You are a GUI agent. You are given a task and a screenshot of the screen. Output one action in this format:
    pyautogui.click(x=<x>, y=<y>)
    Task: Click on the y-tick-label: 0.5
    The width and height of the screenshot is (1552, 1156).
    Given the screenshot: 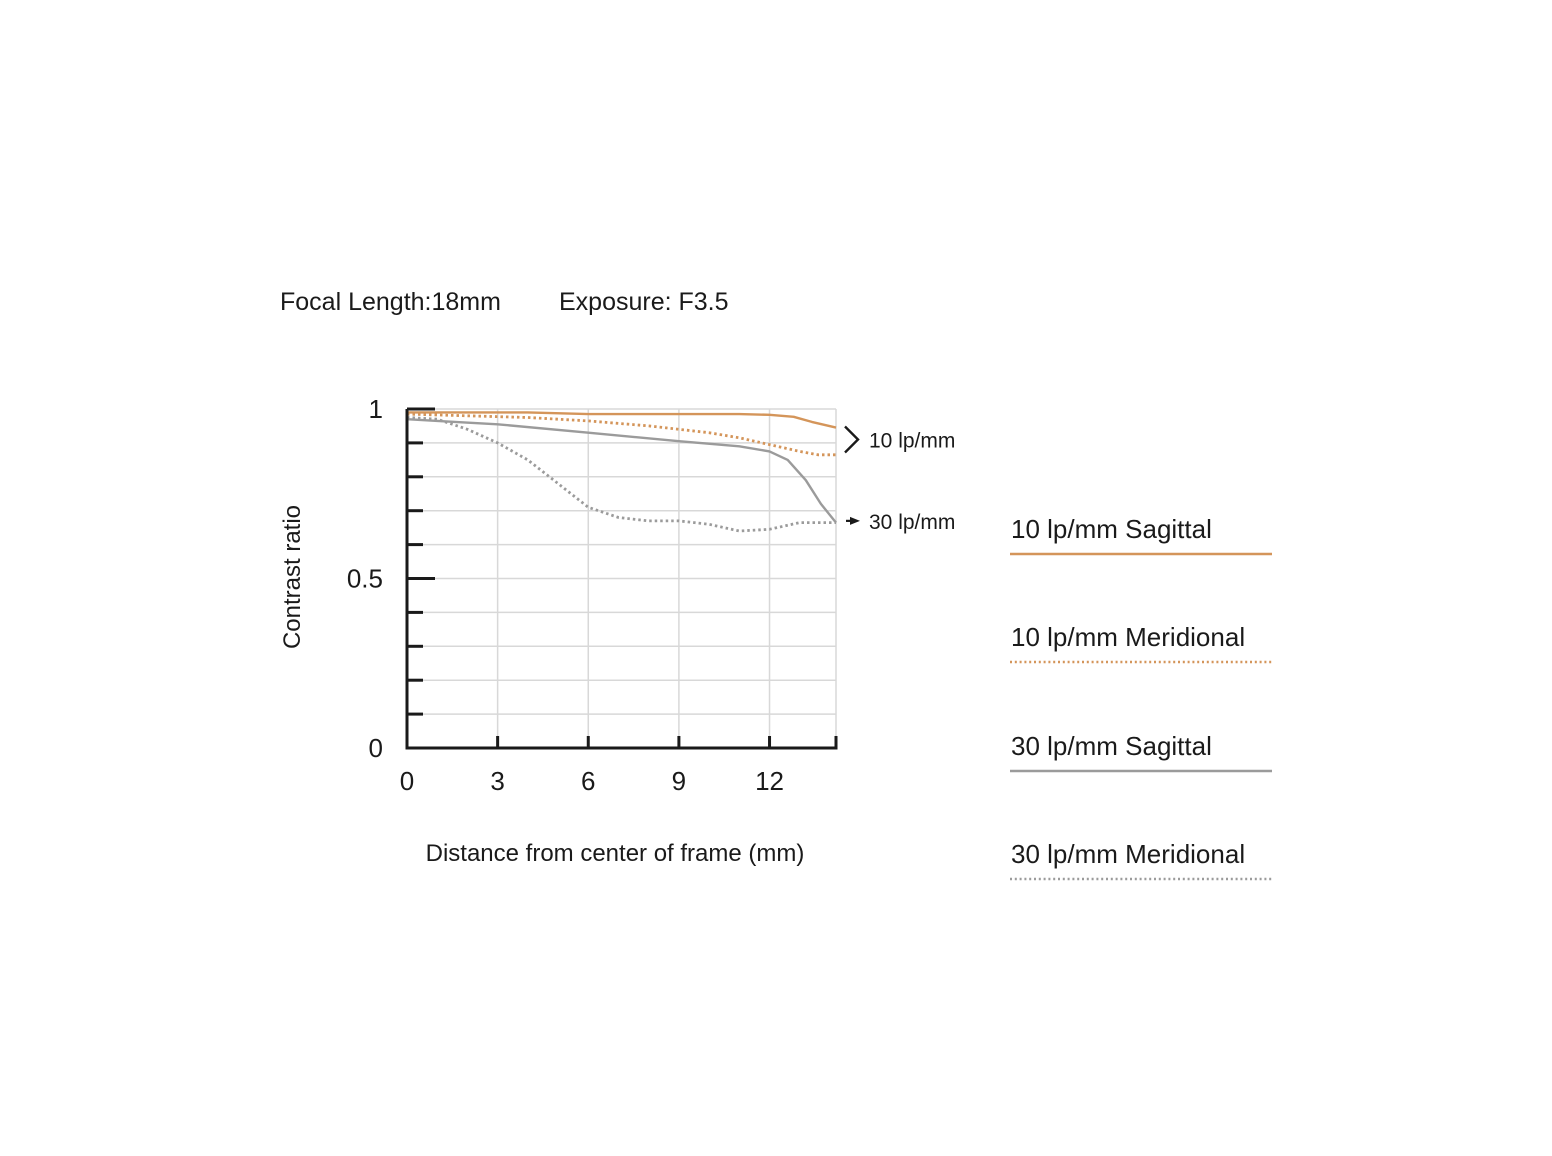 What is the action you would take?
    pyautogui.click(x=365, y=579)
    